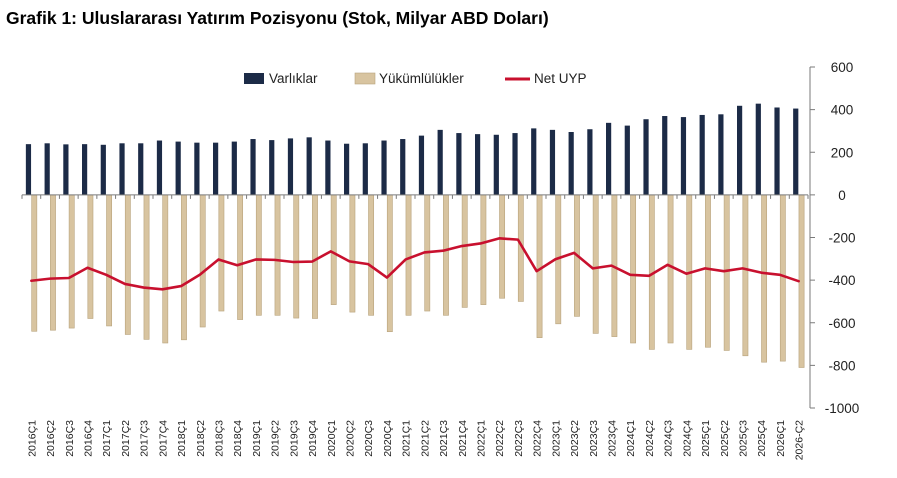 The height and width of the screenshot is (478, 897). What do you see at coordinates (556, 438) in the screenshot?
I see `x-tick-label: 2023Ç1` at bounding box center [556, 438].